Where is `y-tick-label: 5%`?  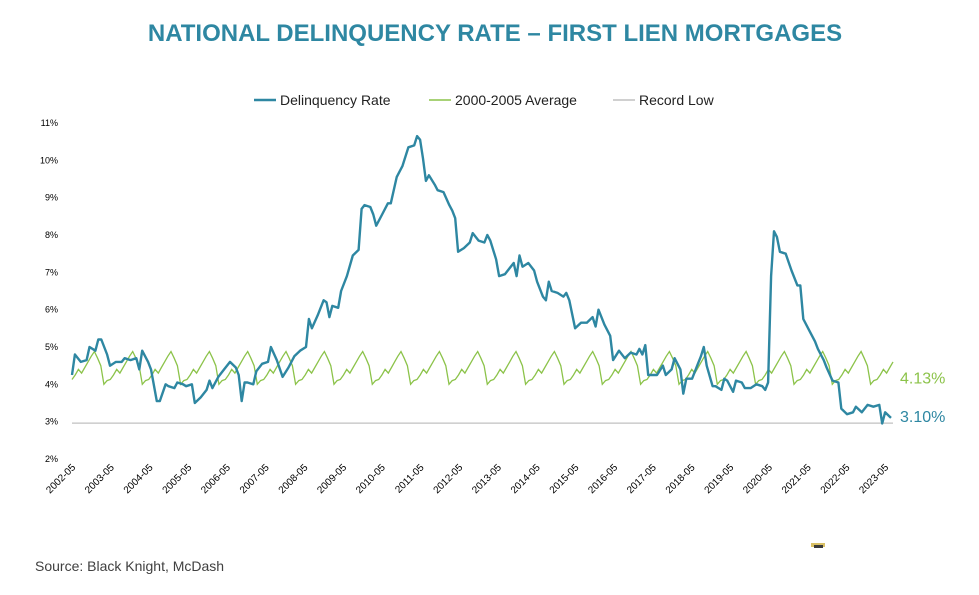
y-tick-label: 5% is located at coordinates (51, 347).